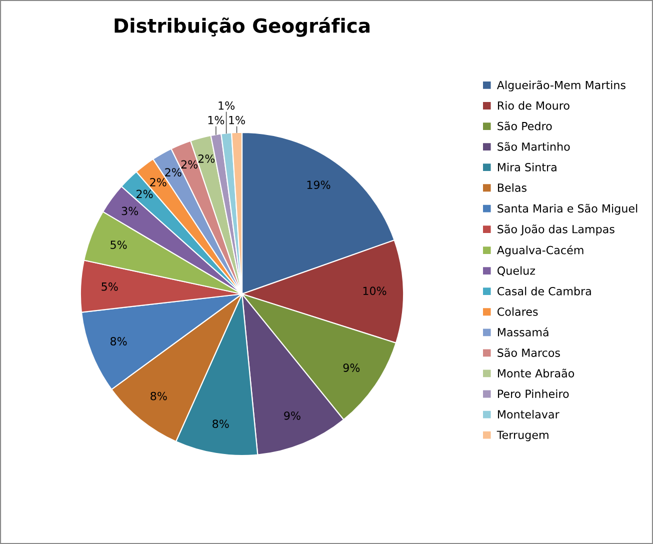  I want to click on legend-label: São João das Lampas, so click(556, 230).